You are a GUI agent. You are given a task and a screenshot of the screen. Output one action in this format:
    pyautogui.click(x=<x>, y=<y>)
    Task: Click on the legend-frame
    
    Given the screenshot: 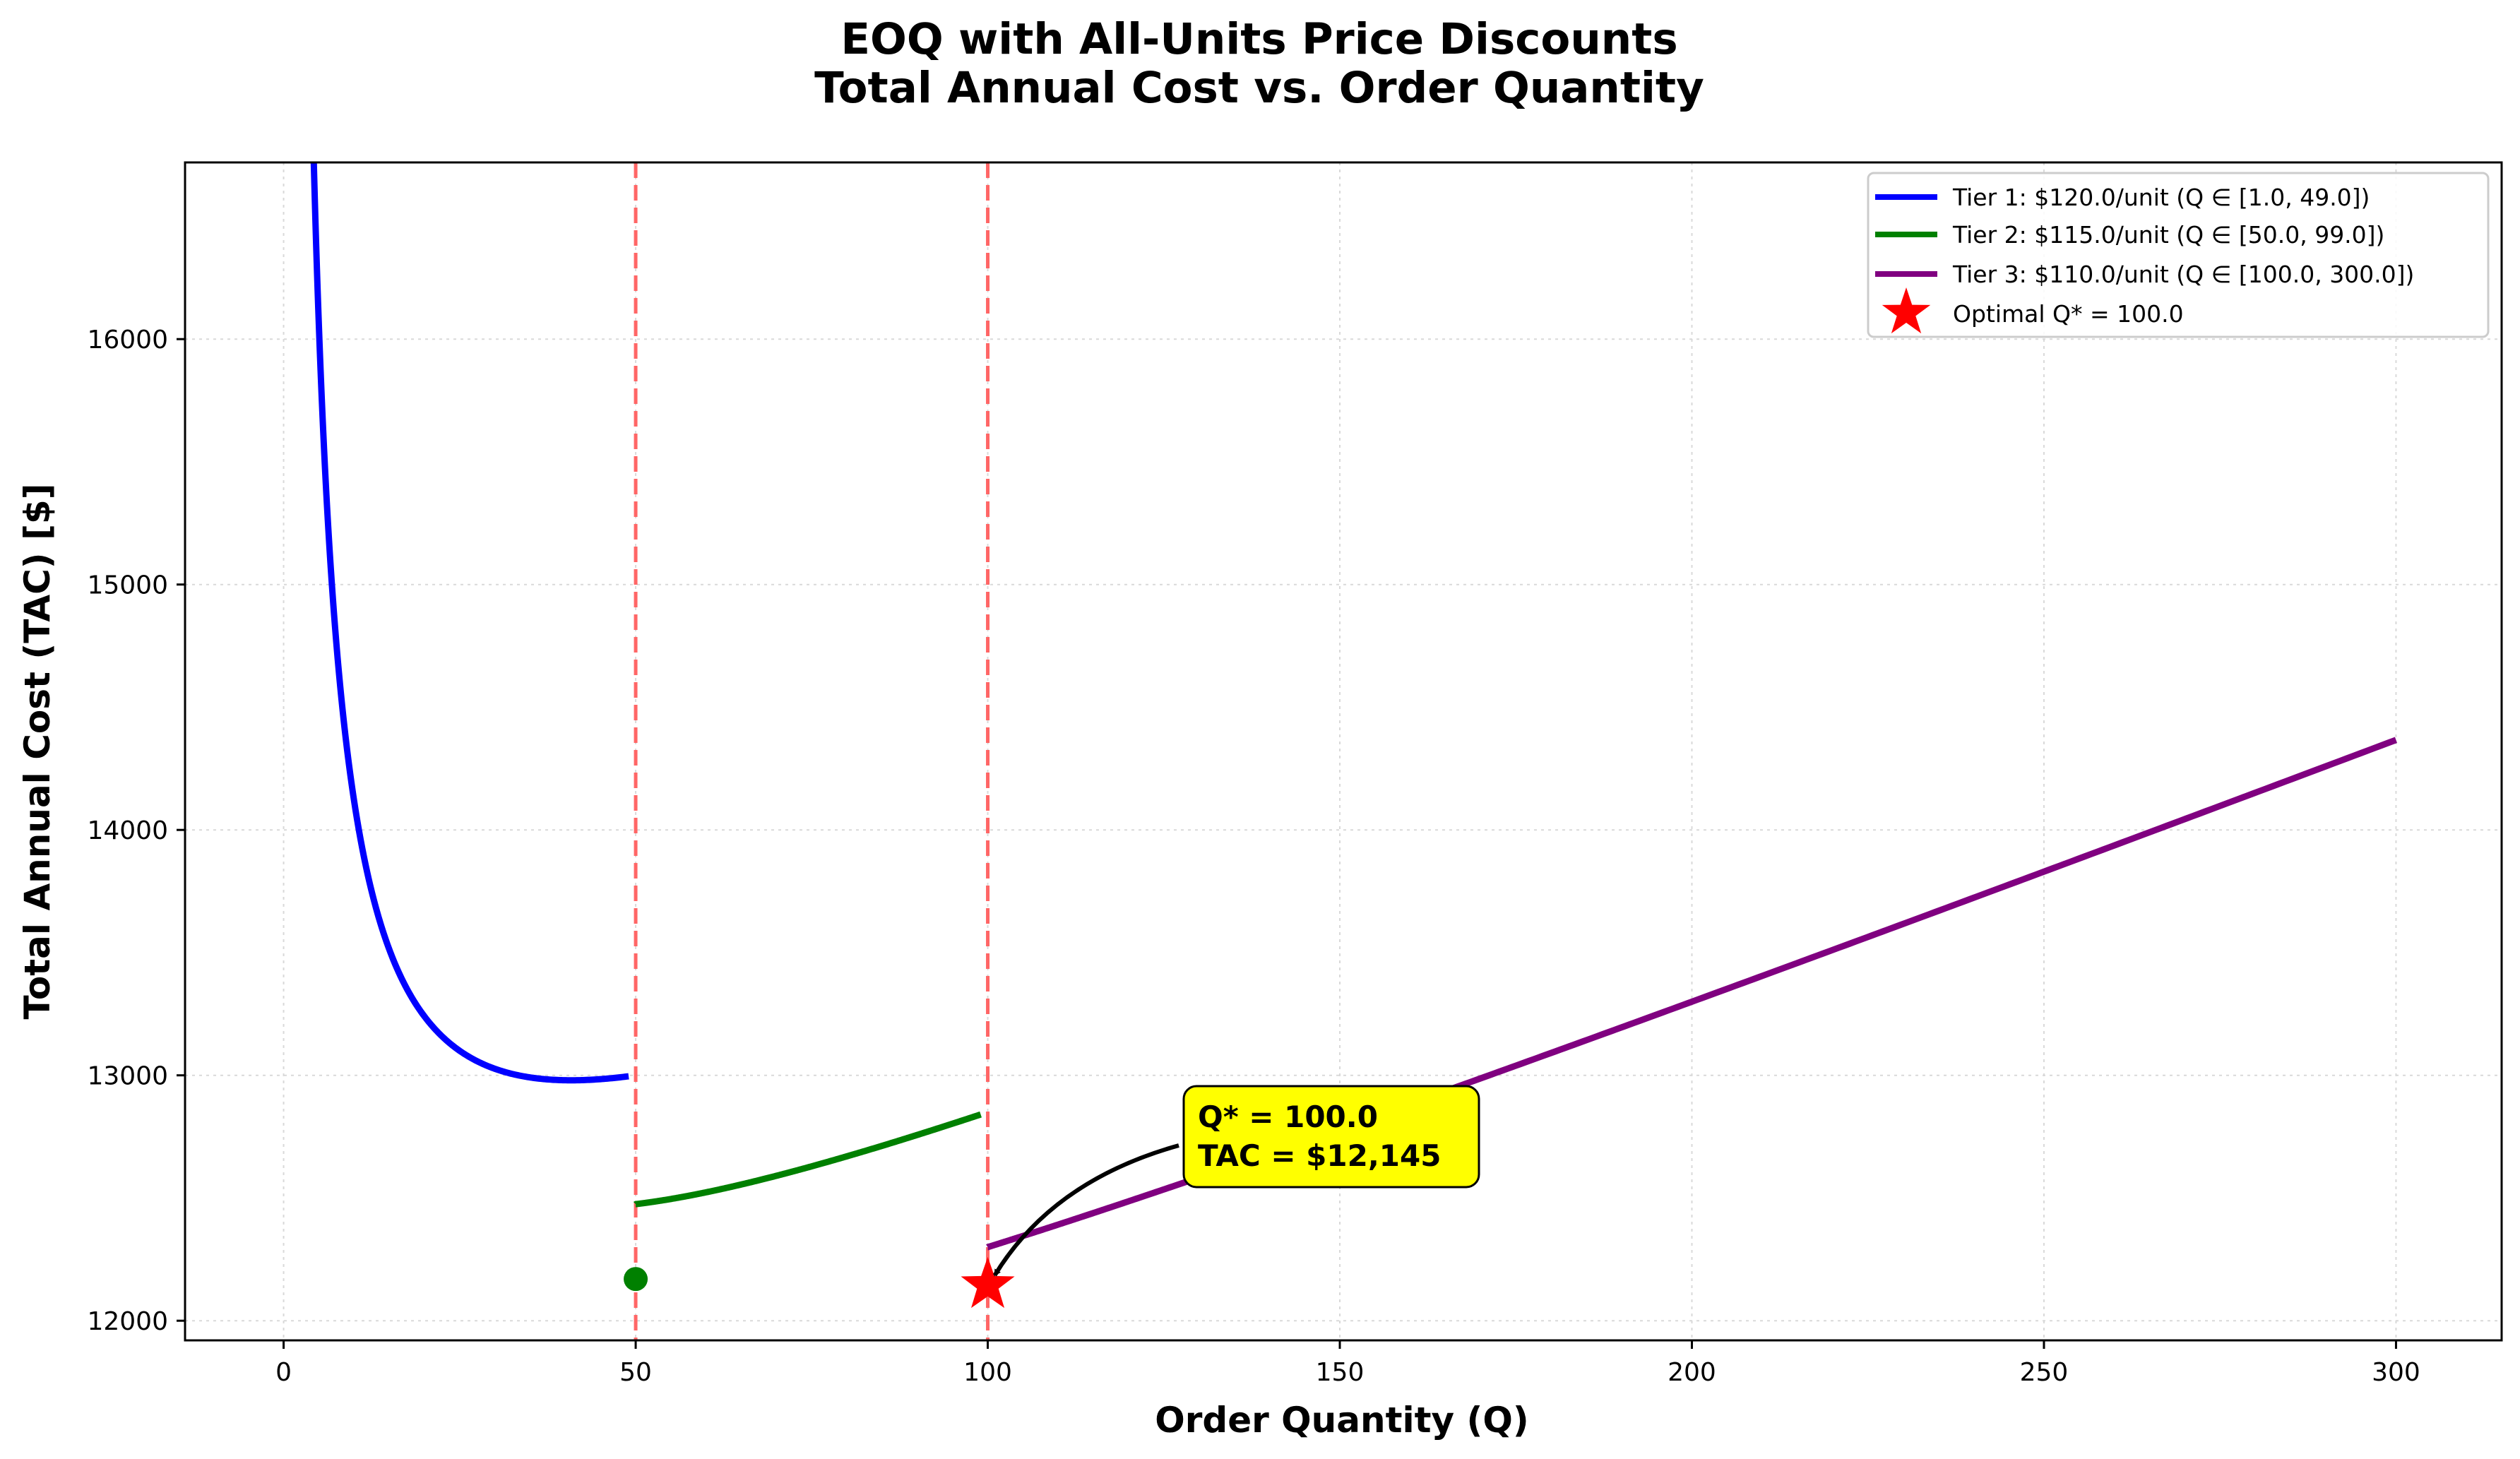 What is the action you would take?
    pyautogui.click(x=2179, y=255)
    